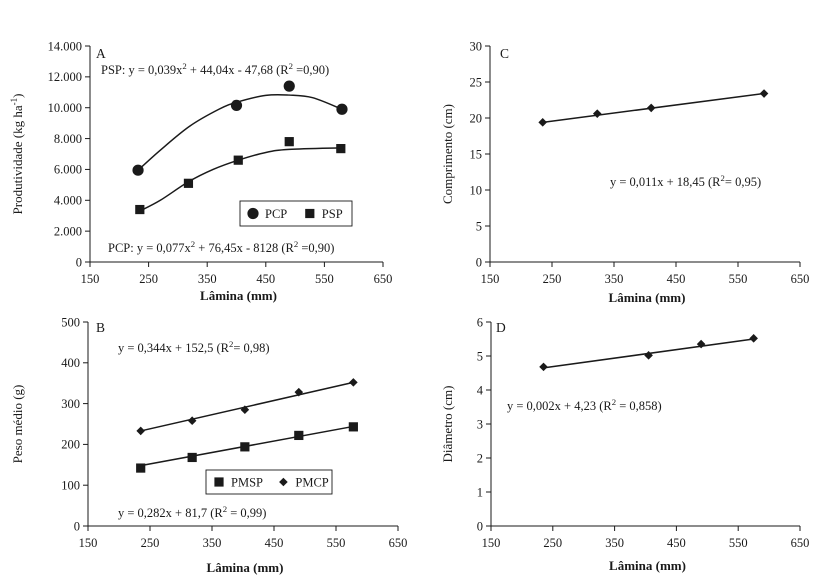 The height and width of the screenshot is (587, 820). What do you see at coordinates (65, 46) in the screenshot?
I see `y-tick-label: 14.000` at bounding box center [65, 46].